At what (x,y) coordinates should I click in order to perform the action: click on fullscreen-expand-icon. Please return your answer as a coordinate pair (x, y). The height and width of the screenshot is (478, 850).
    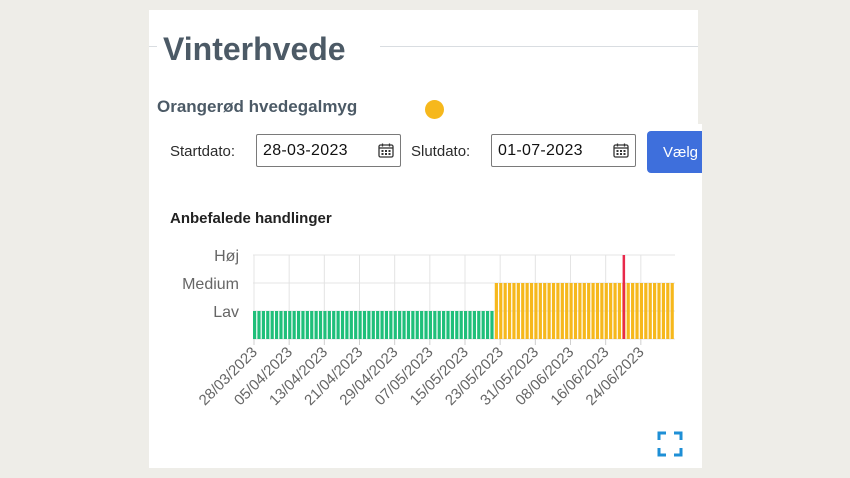
    Looking at the image, I should click on (670, 444).